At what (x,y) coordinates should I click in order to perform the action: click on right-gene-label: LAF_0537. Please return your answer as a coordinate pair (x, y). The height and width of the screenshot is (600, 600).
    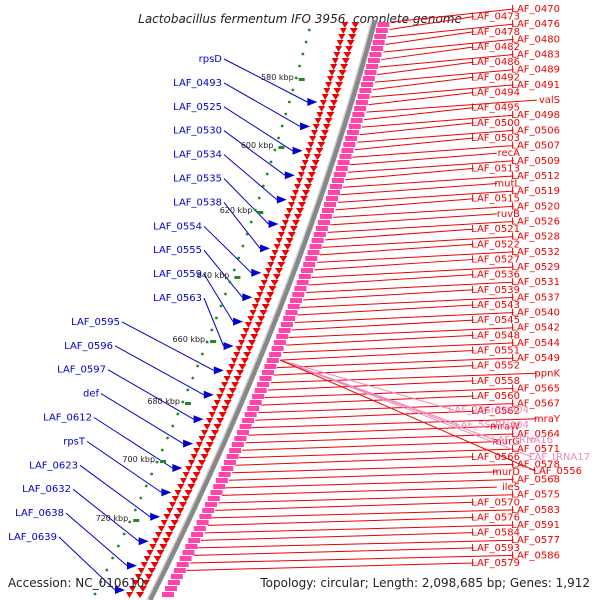
    Looking at the image, I should click on (535, 297).